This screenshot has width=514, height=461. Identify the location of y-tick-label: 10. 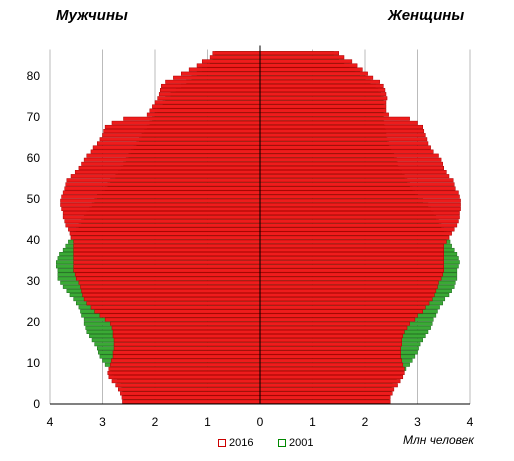
(34, 363).